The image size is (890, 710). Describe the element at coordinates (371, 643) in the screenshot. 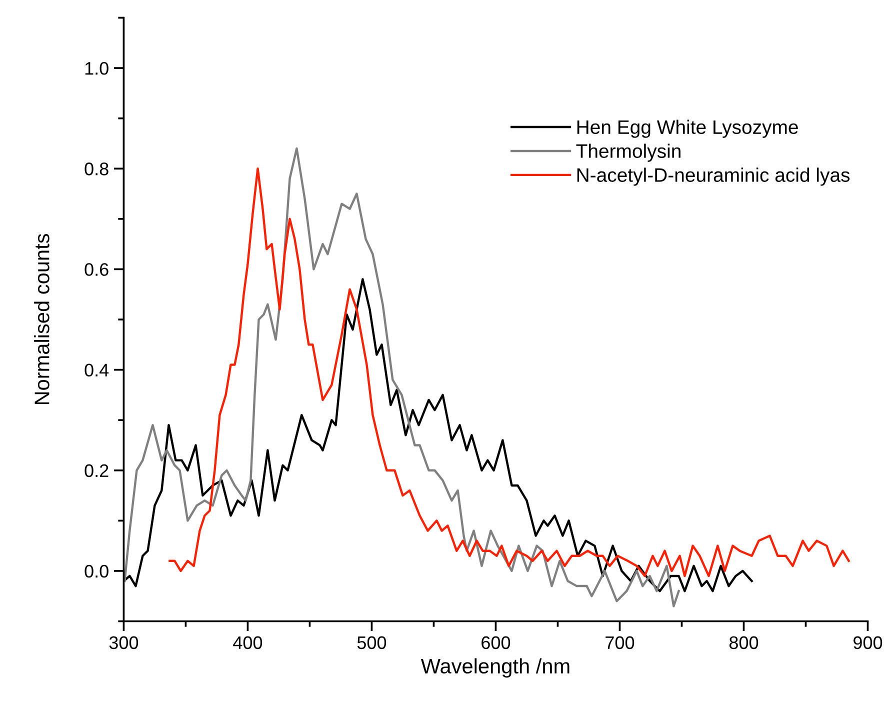

I see `x-tick-label: 500` at that location.